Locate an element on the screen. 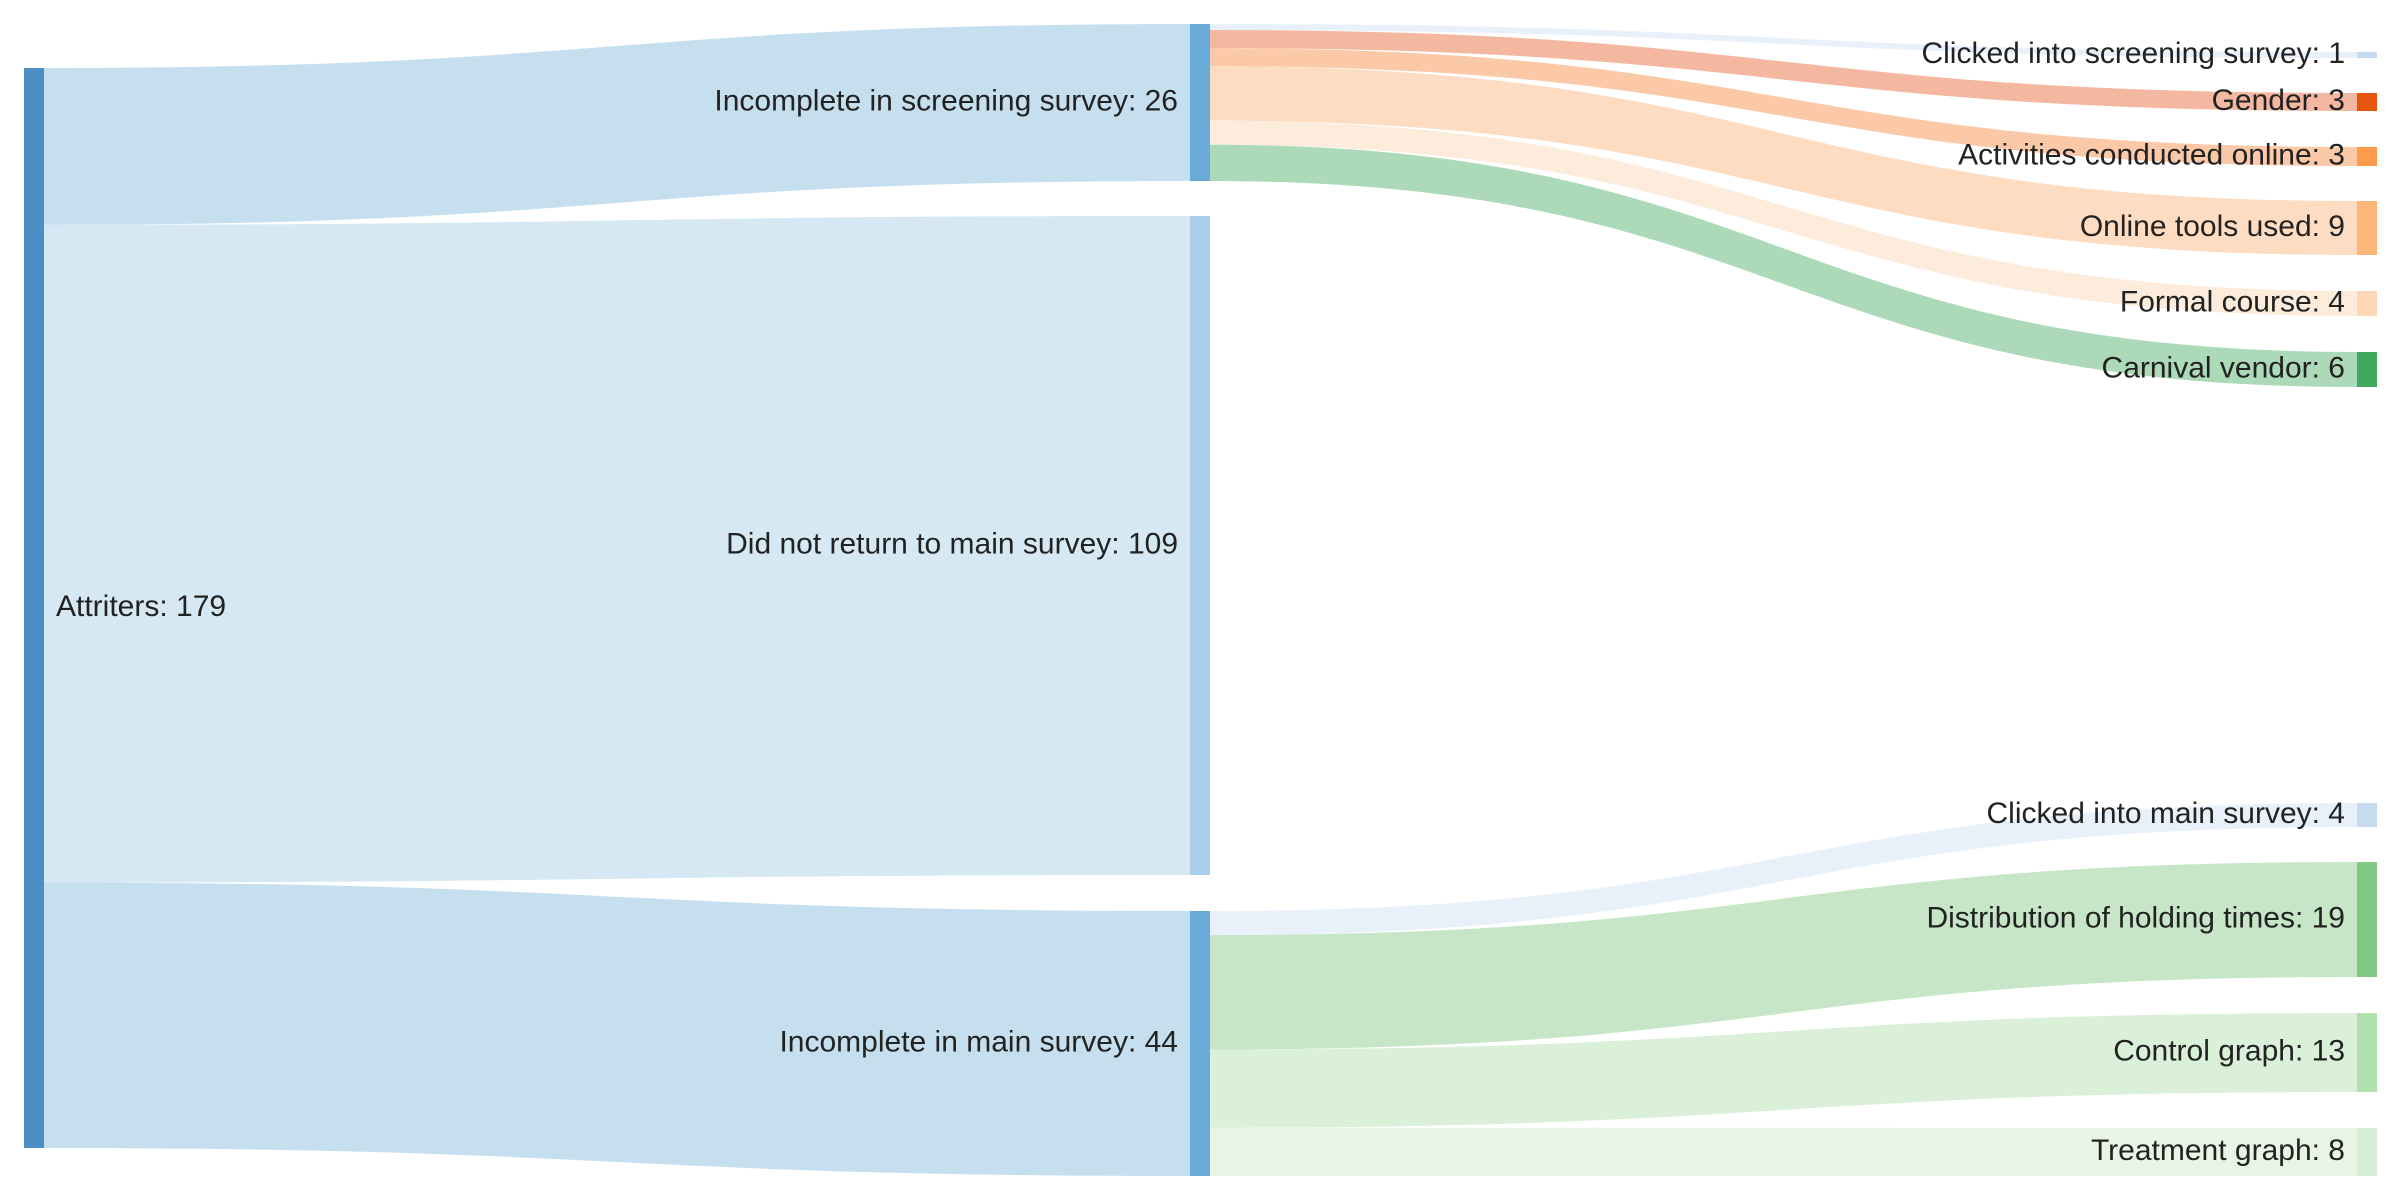 Image resolution: width=2400 pixels, height=1200 pixels. node-holding-times is located at coordinates (2367, 919).